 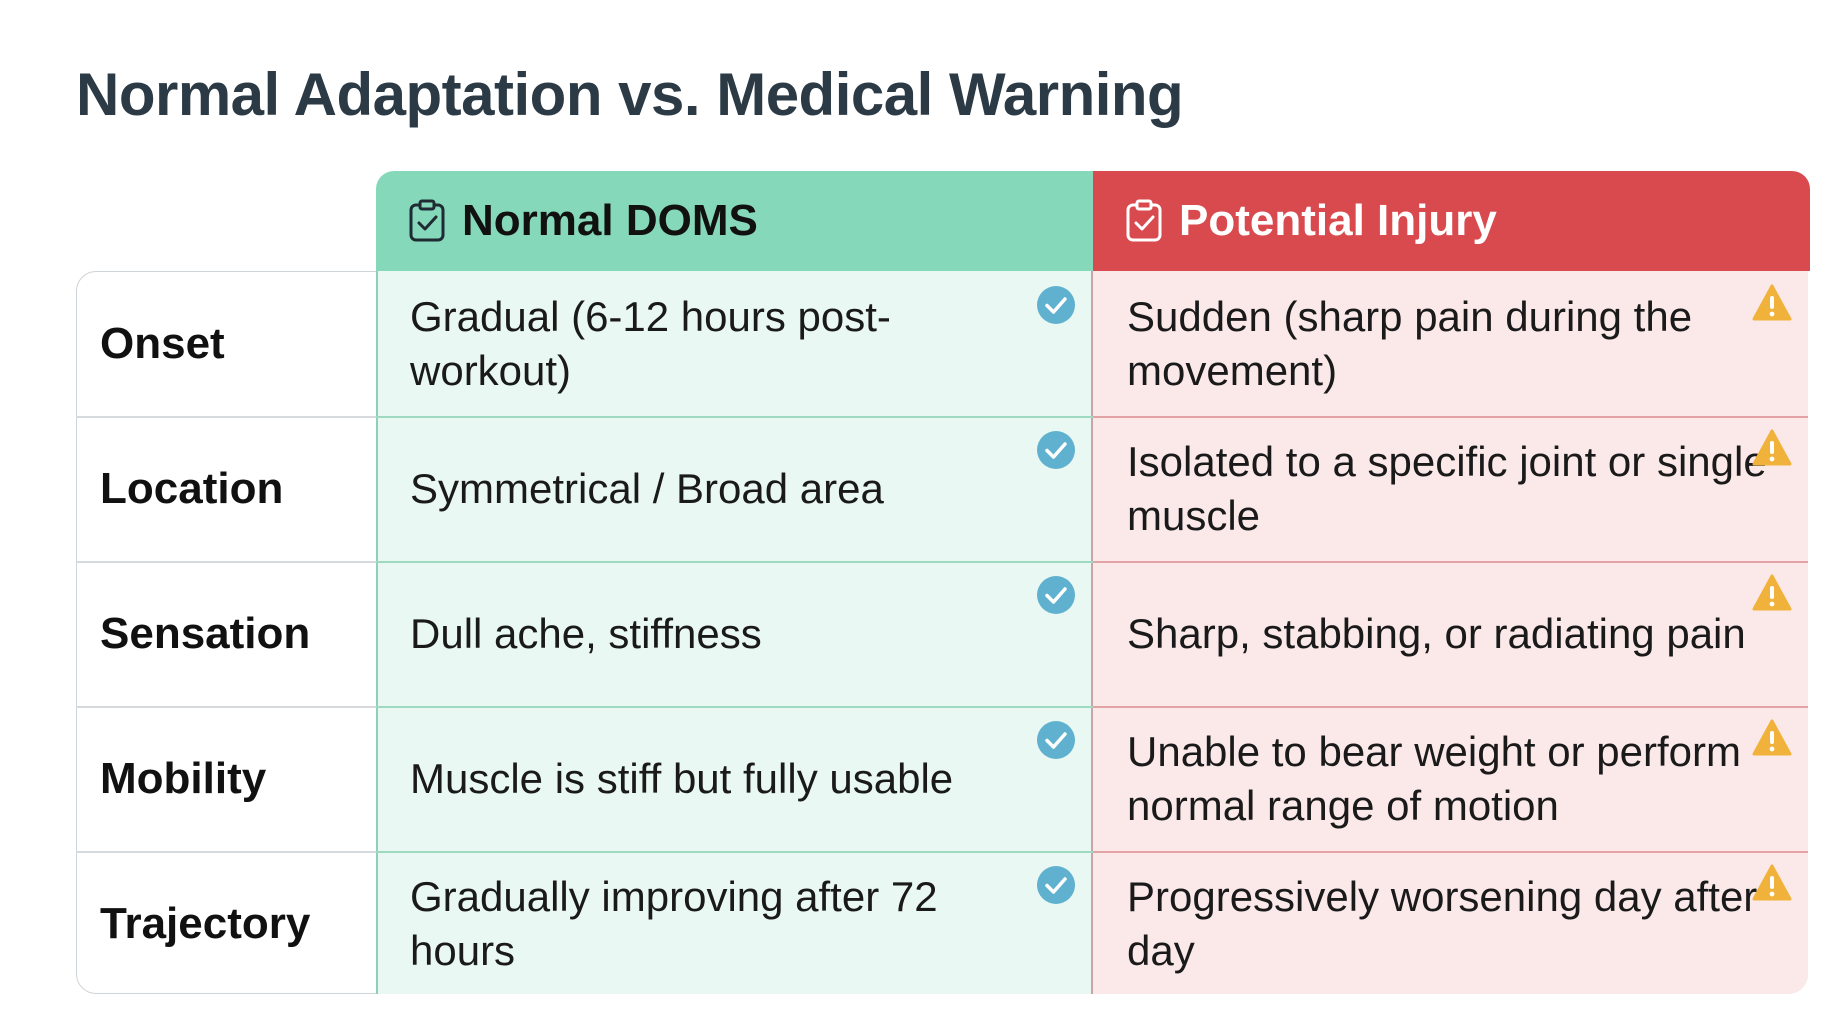 What do you see at coordinates (192, 488) in the screenshot?
I see `row-label: Location` at bounding box center [192, 488].